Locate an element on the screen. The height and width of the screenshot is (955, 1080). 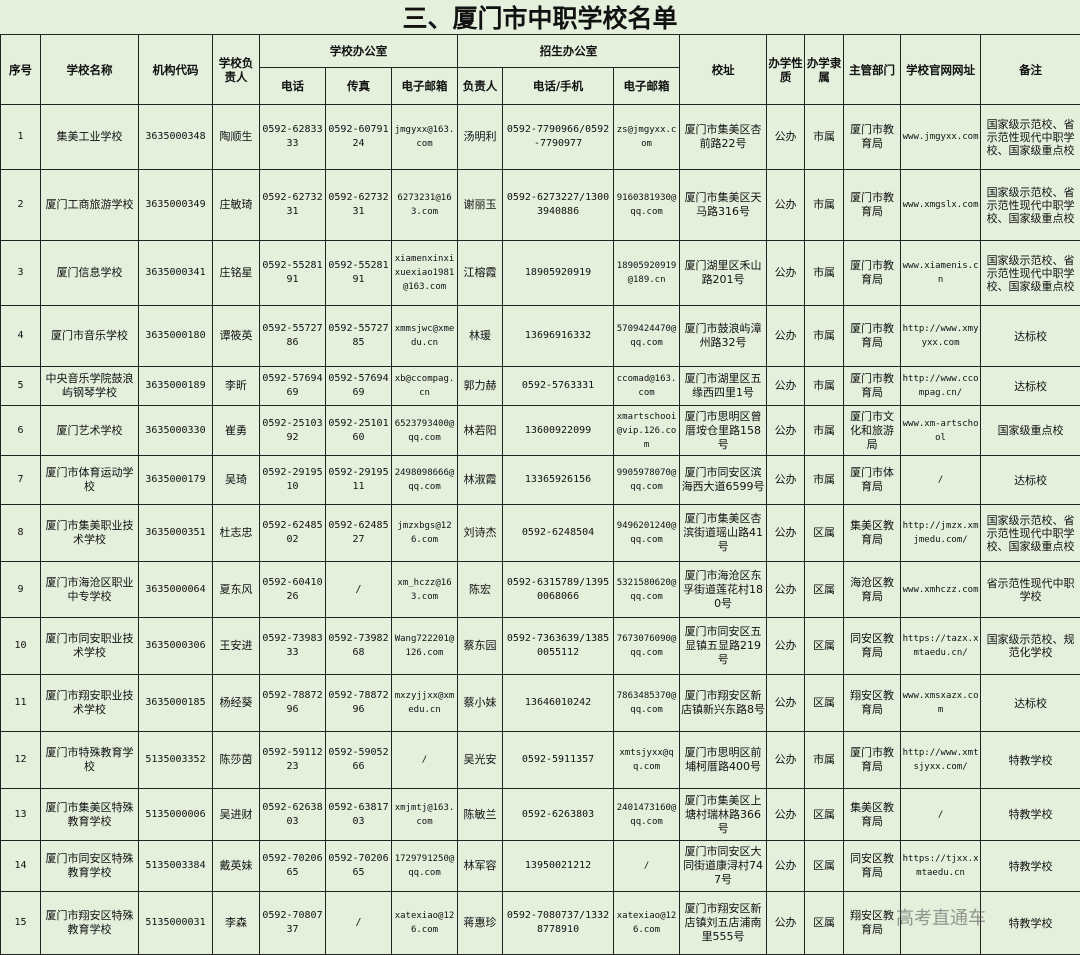
cell-affiliation: 市属 is located at coordinates (824, 273).